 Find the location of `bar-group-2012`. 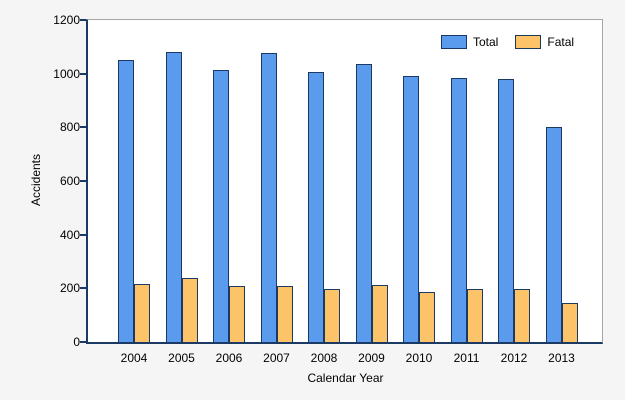

bar-group-2012 is located at coordinates (514, 210).